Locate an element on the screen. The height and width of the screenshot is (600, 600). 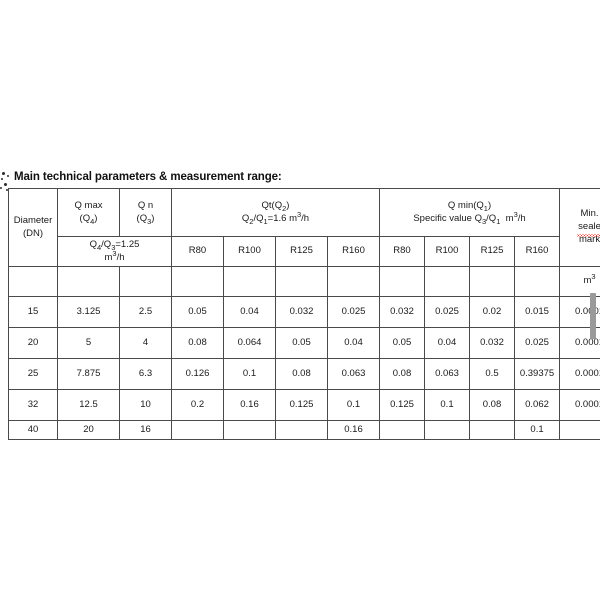
cell-qt-r125 is located at coordinates (301, 430).